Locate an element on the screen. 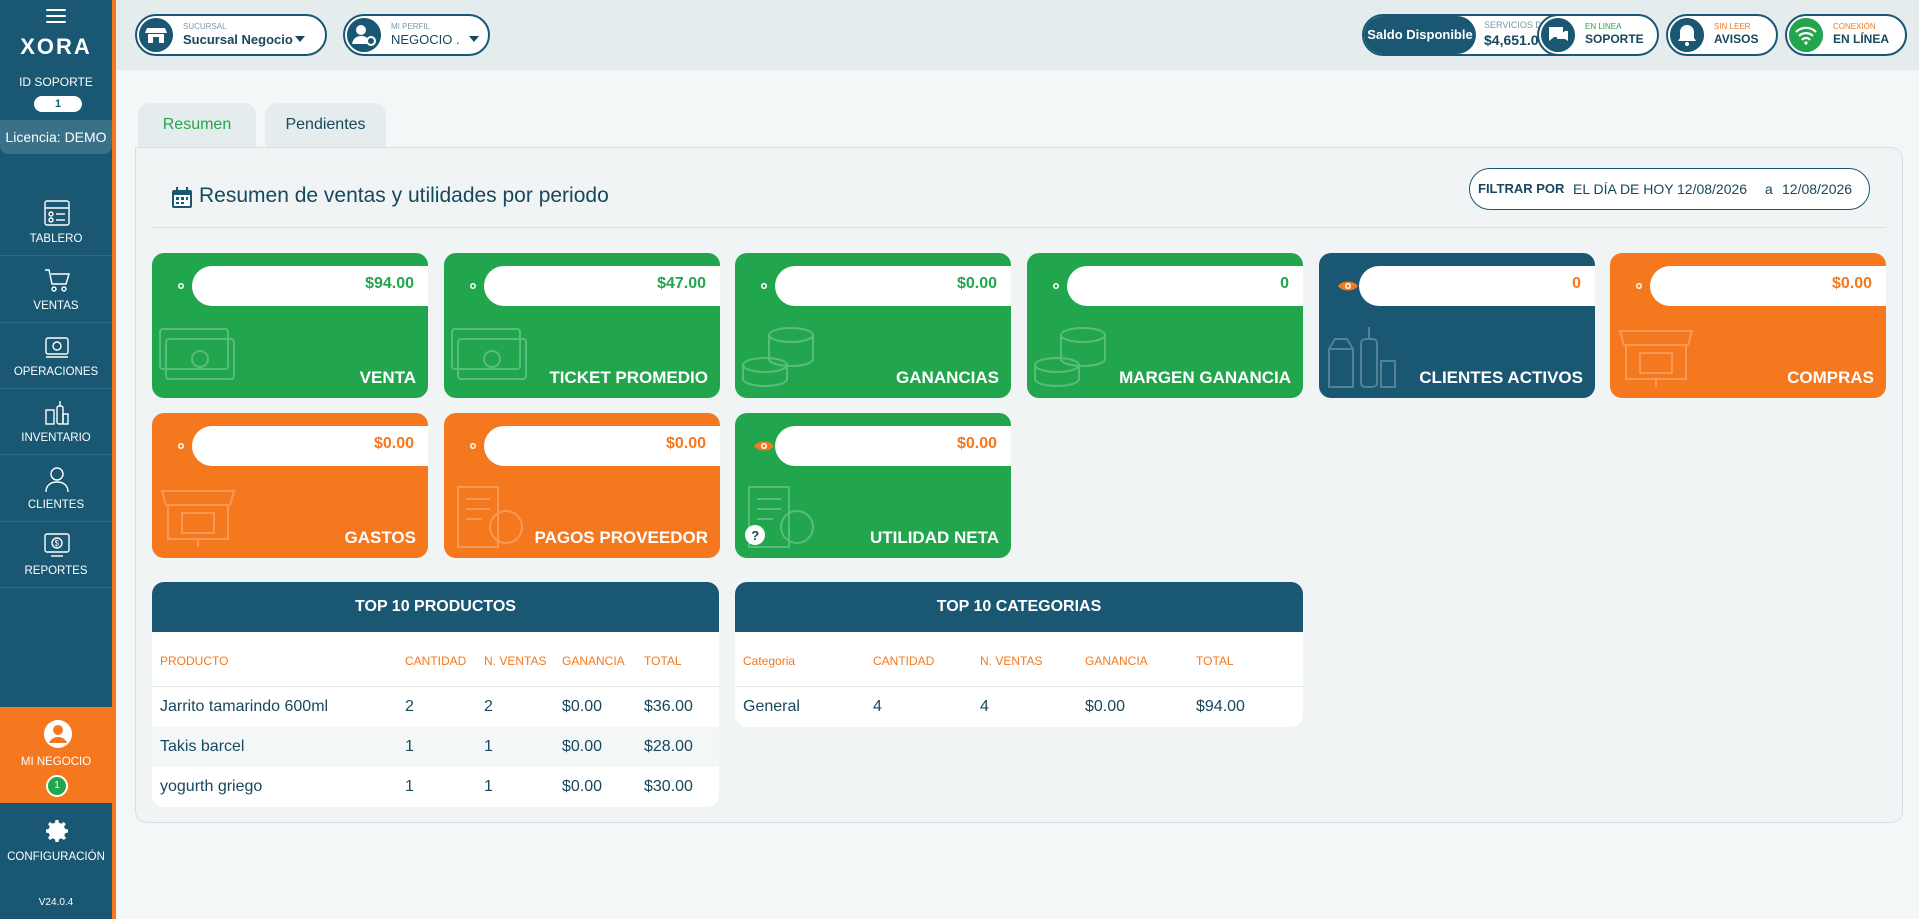  notices-button: SIN LEER AVISOS is located at coordinates (1722, 35).